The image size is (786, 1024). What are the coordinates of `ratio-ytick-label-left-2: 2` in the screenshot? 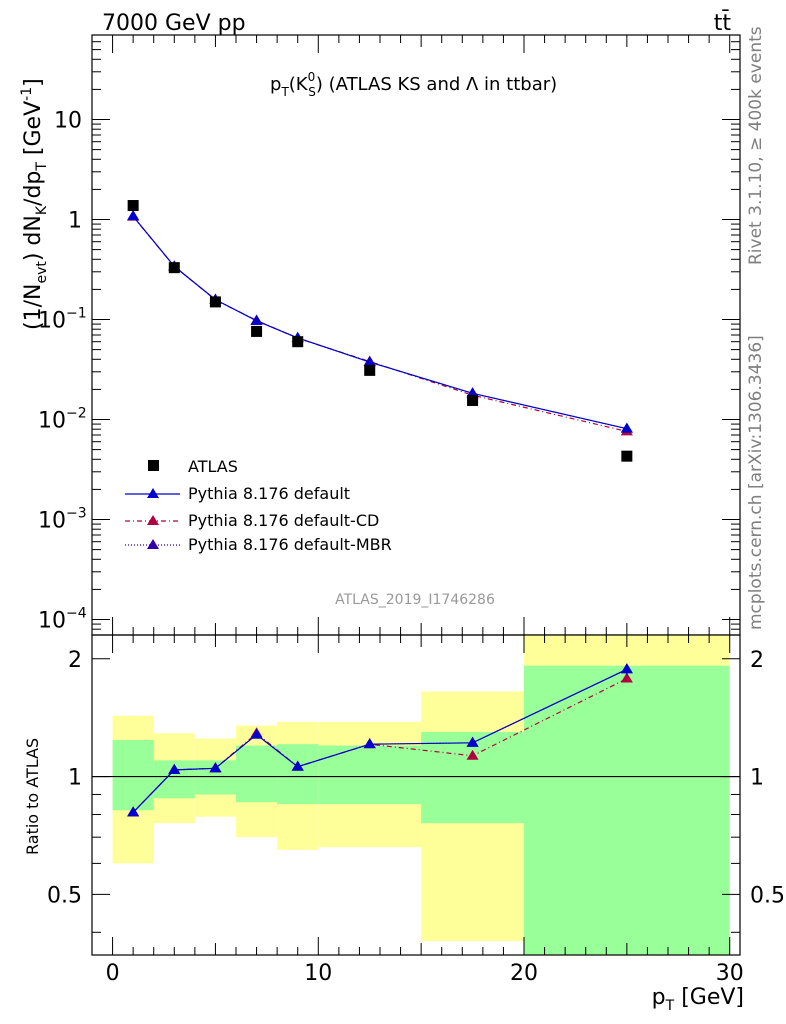 It's located at (75, 660).